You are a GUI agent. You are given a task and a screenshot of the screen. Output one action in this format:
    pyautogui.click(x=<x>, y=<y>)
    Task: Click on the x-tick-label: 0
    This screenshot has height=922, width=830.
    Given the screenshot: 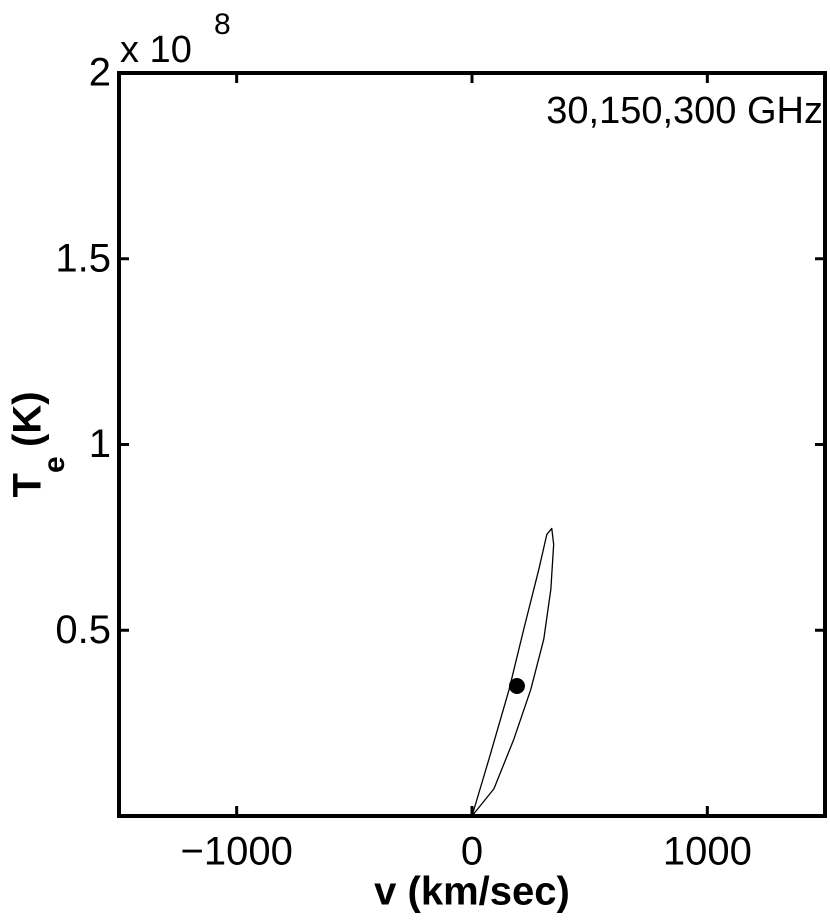 What is the action you would take?
    pyautogui.click(x=472, y=852)
    